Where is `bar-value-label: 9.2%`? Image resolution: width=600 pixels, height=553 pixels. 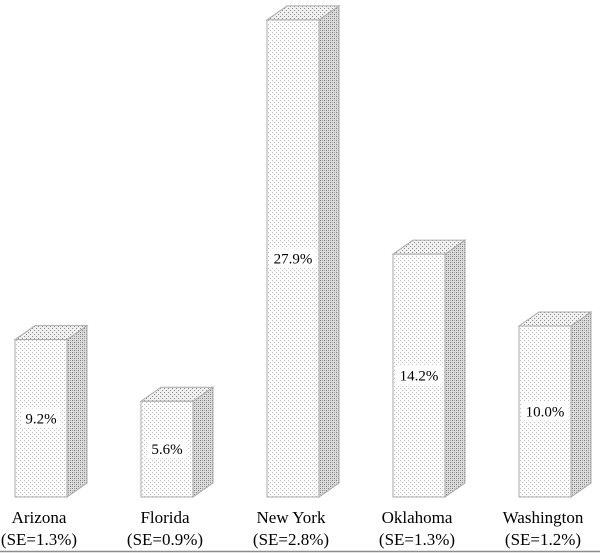
bar-value-label: 9.2% is located at coordinates (40, 419).